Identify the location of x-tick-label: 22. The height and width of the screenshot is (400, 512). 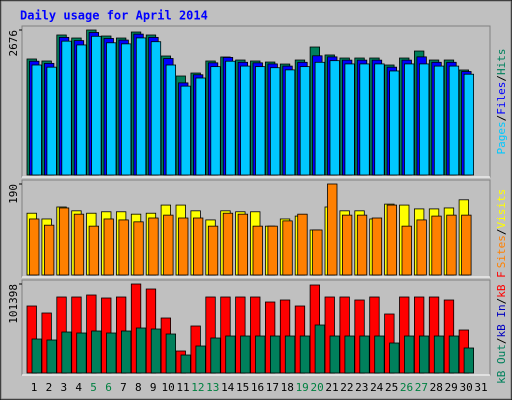
(346, 387).